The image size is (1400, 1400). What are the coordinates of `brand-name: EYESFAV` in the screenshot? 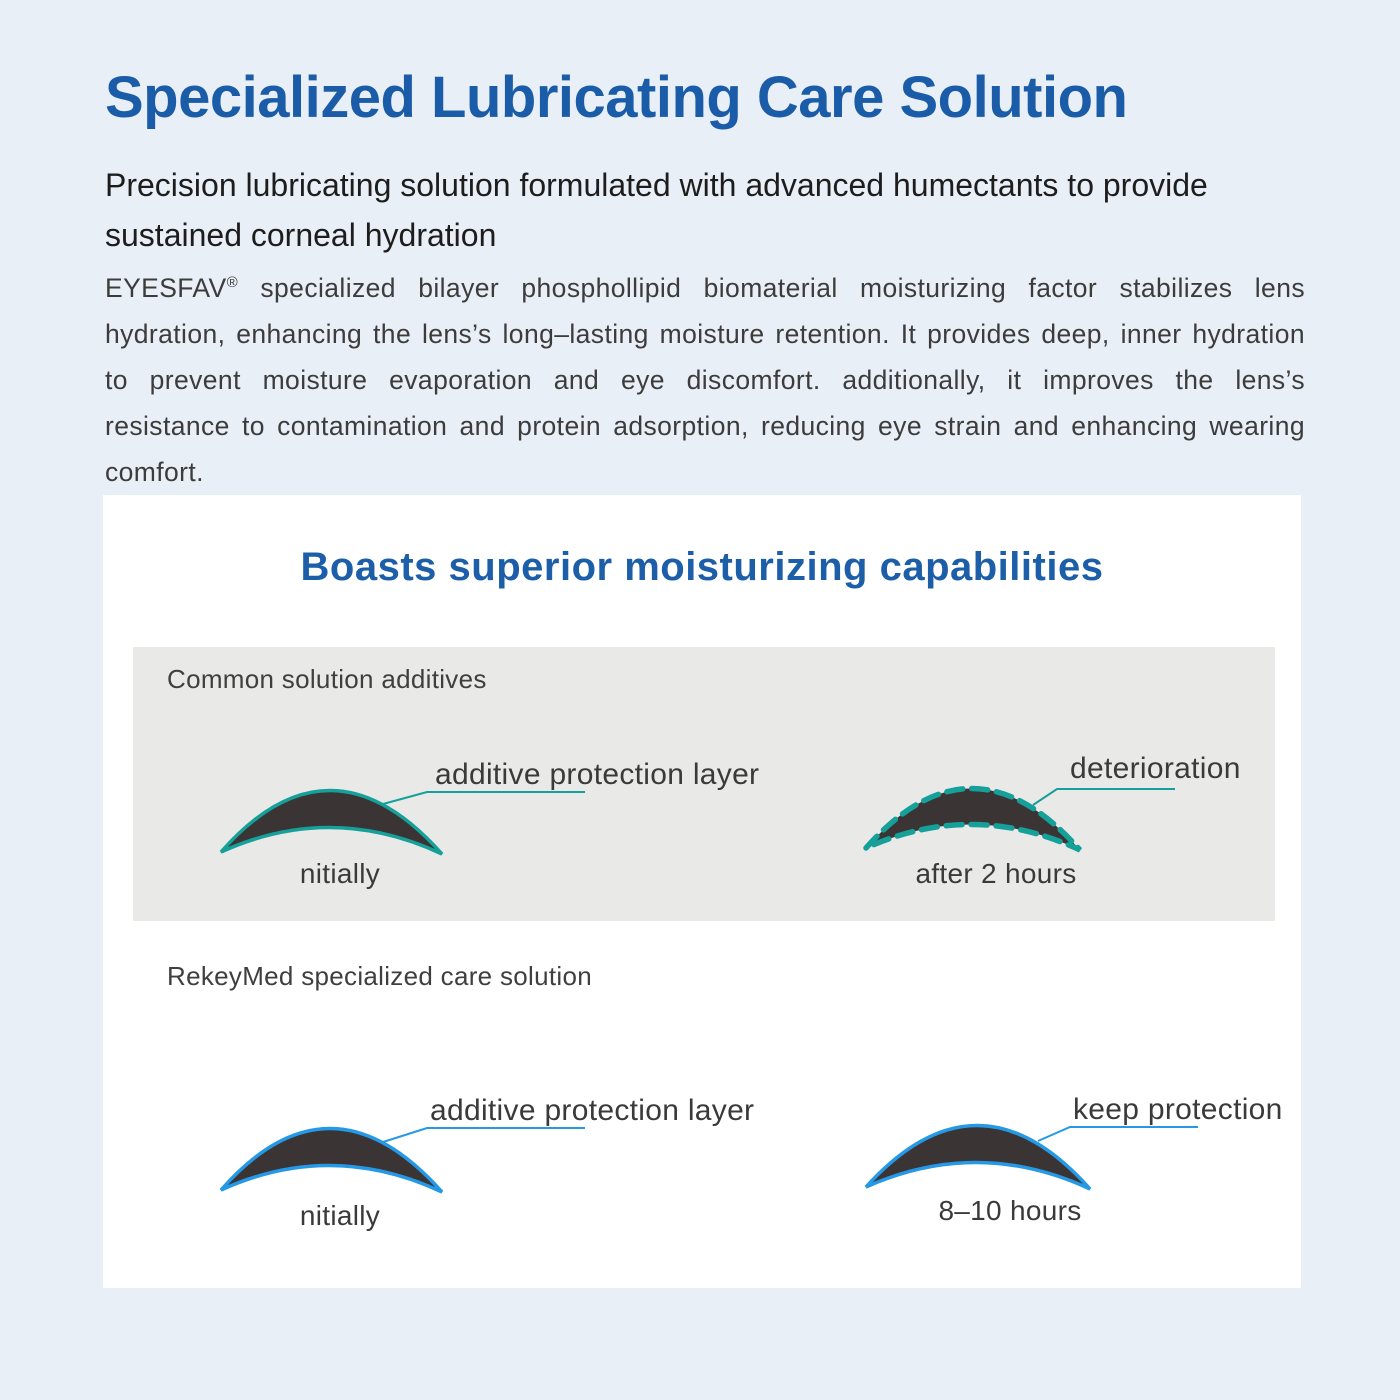 It's located at (166, 287).